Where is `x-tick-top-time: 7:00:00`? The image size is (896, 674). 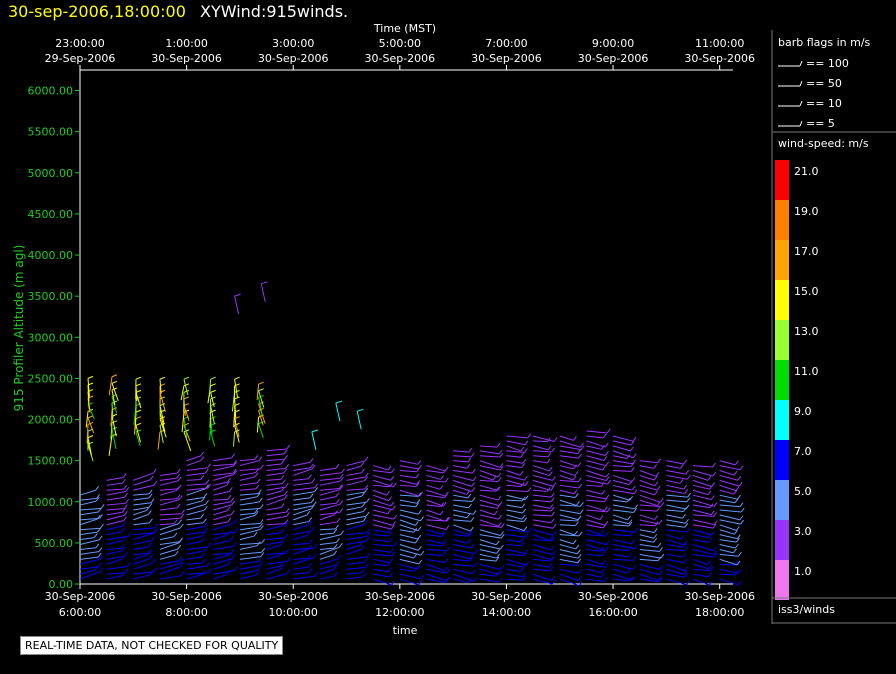 x-tick-top-time: 7:00:00 is located at coordinates (506, 43).